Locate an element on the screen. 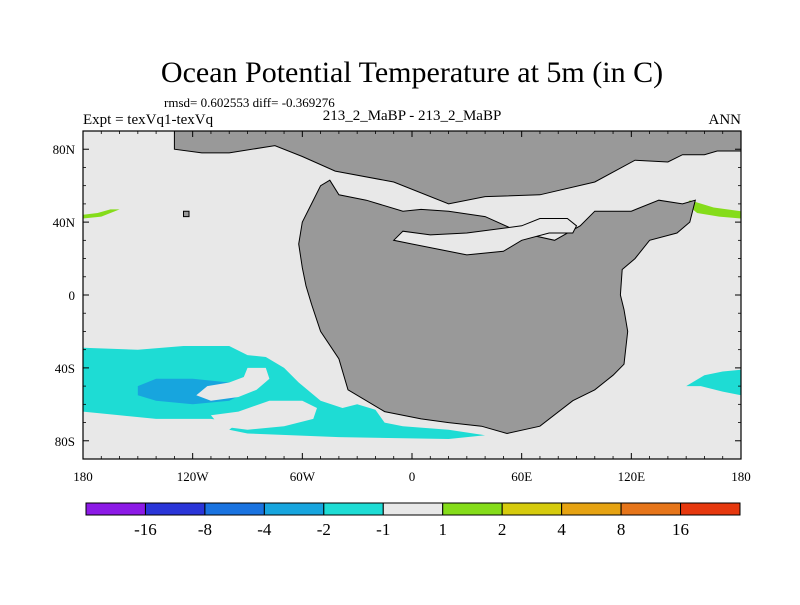  y-tick-label: 40N is located at coordinates (64, 222).